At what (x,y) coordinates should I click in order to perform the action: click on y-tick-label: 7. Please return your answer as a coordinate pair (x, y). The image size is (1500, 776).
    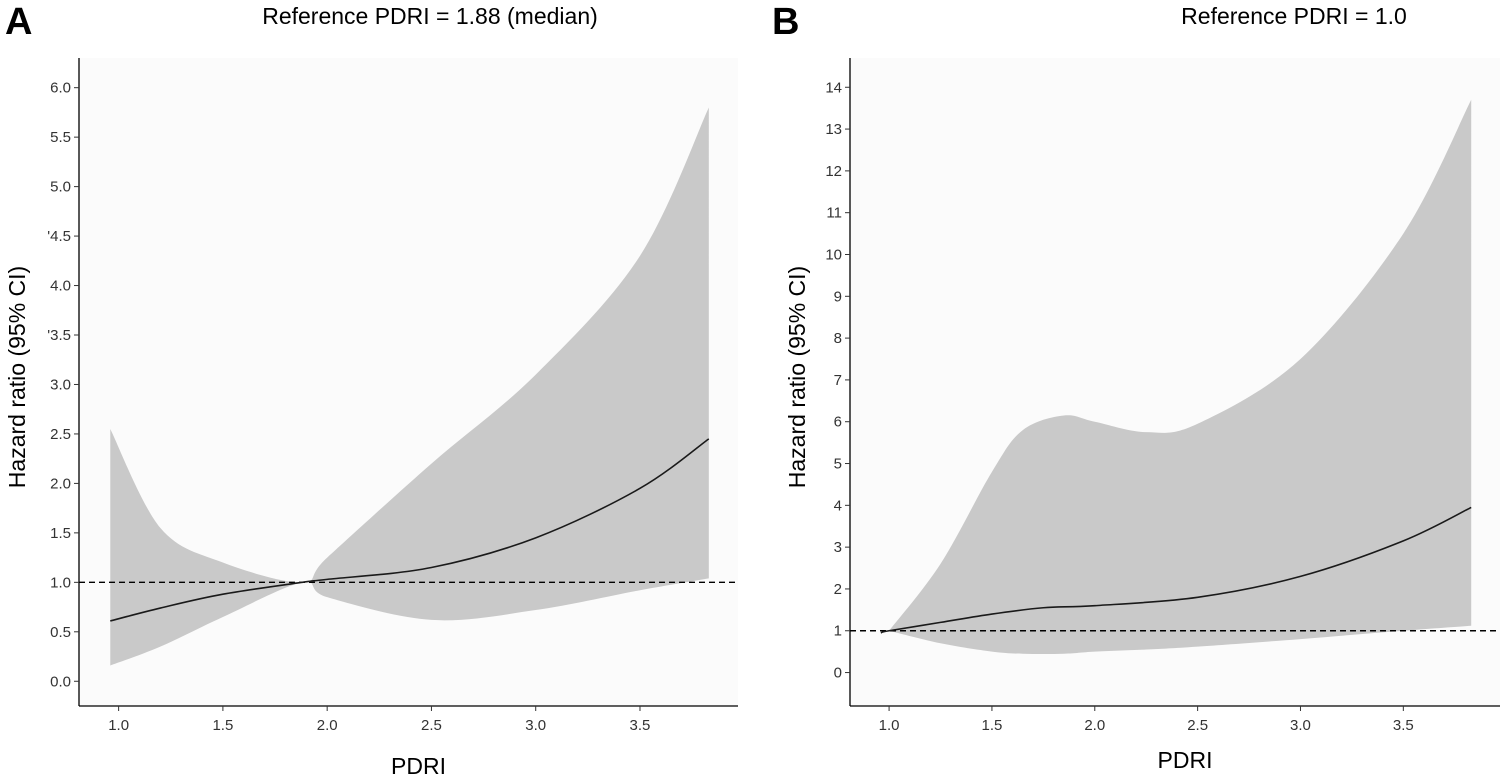
    Looking at the image, I should click on (838, 380).